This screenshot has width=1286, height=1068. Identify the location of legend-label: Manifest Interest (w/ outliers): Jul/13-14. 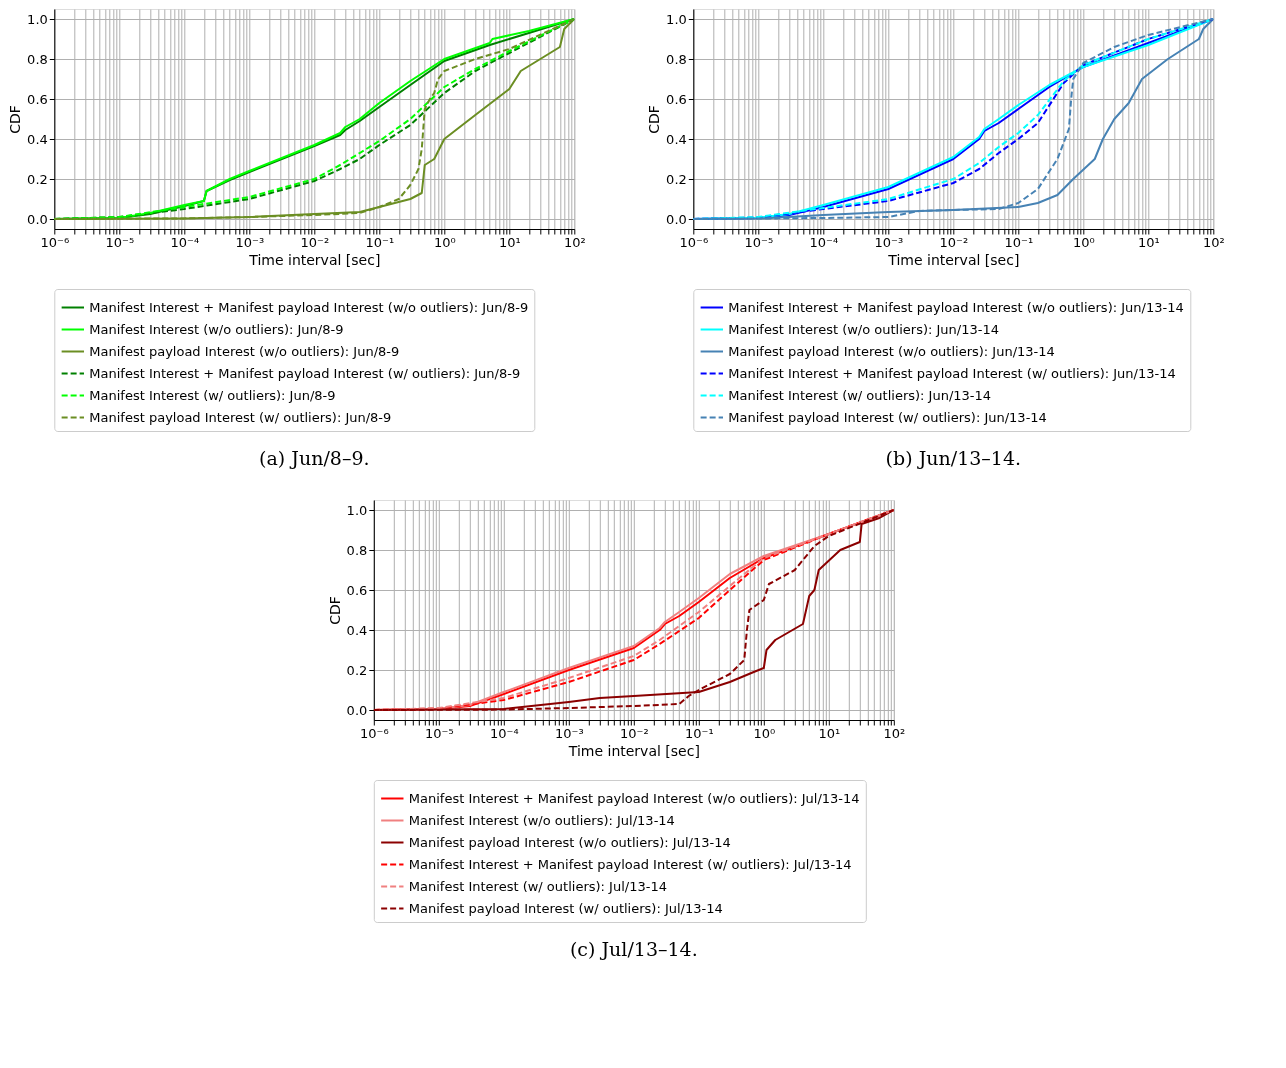
(537, 886).